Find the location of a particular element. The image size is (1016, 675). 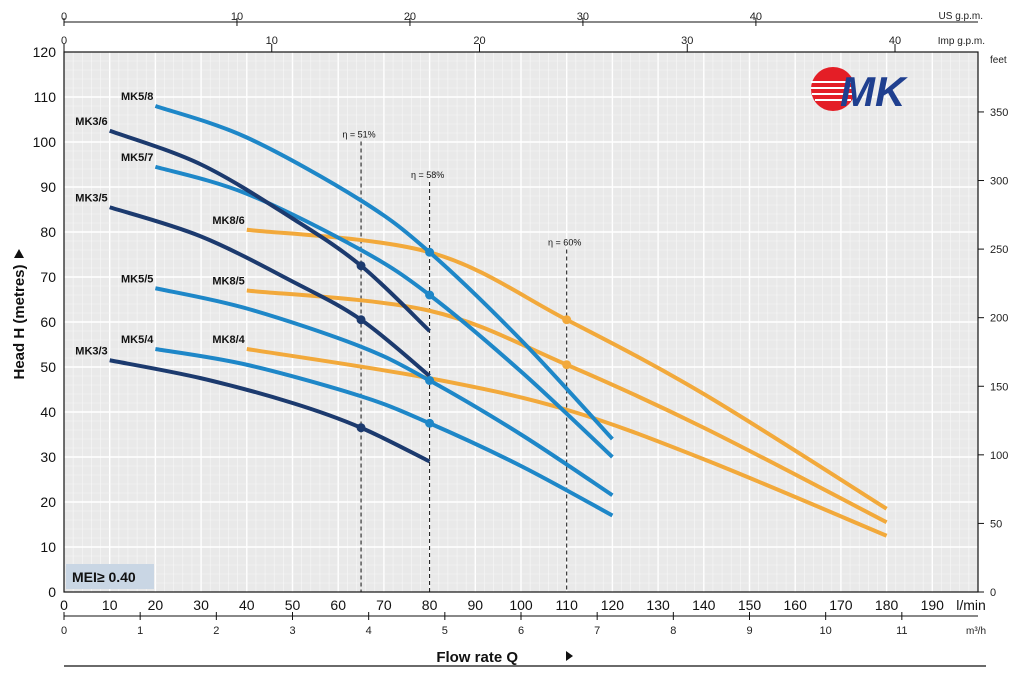

us-gpm-tick-label: 0 is located at coordinates (64, 17).